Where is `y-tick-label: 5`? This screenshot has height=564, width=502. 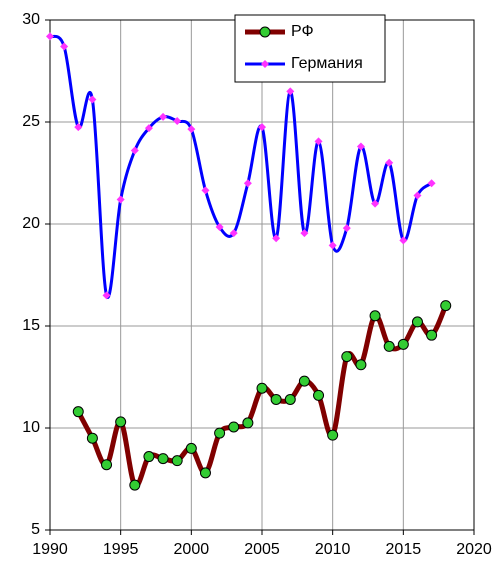 y-tick-label: 5 is located at coordinates (35, 529).